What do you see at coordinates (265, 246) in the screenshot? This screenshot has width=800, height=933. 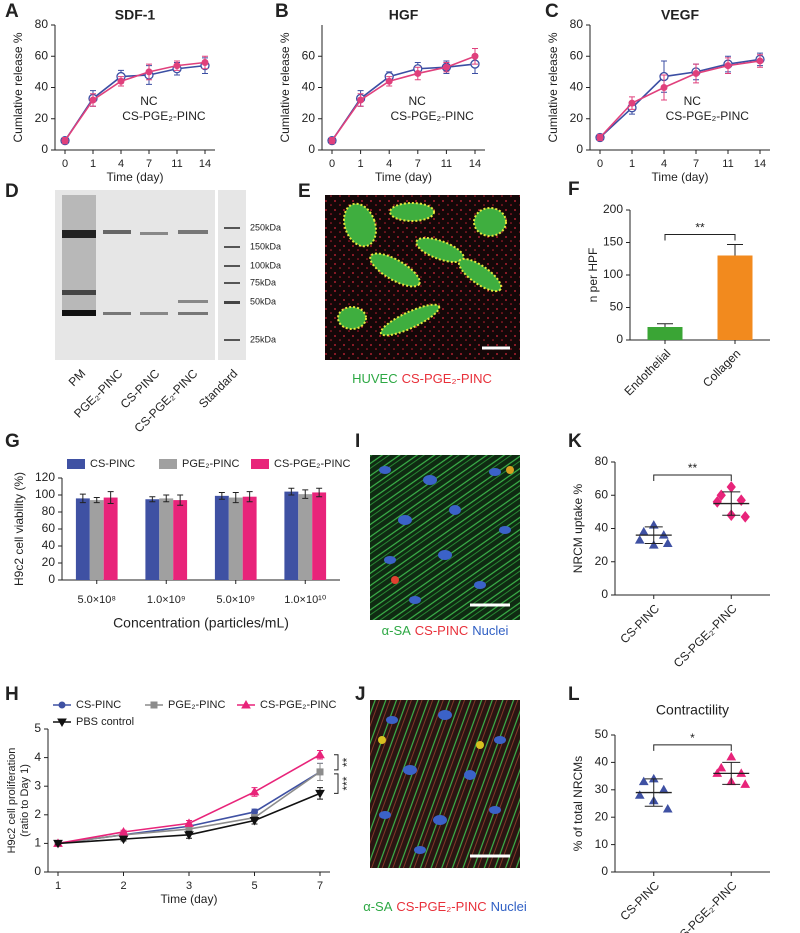 I see `marker-label: 150kDa` at bounding box center [265, 246].